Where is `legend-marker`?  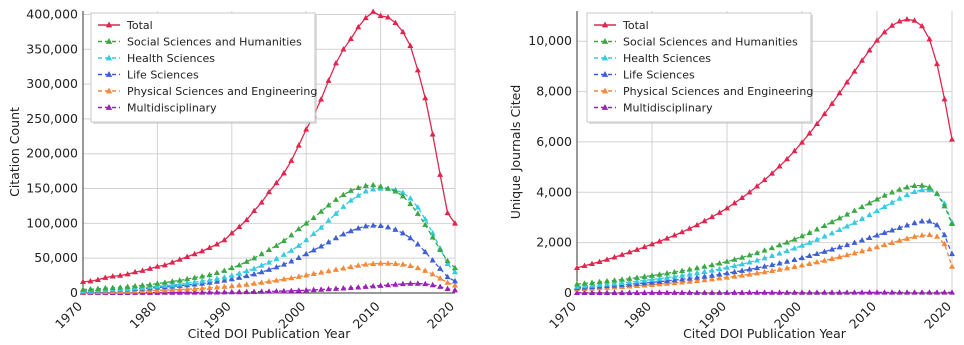
legend-marker is located at coordinates (109, 107).